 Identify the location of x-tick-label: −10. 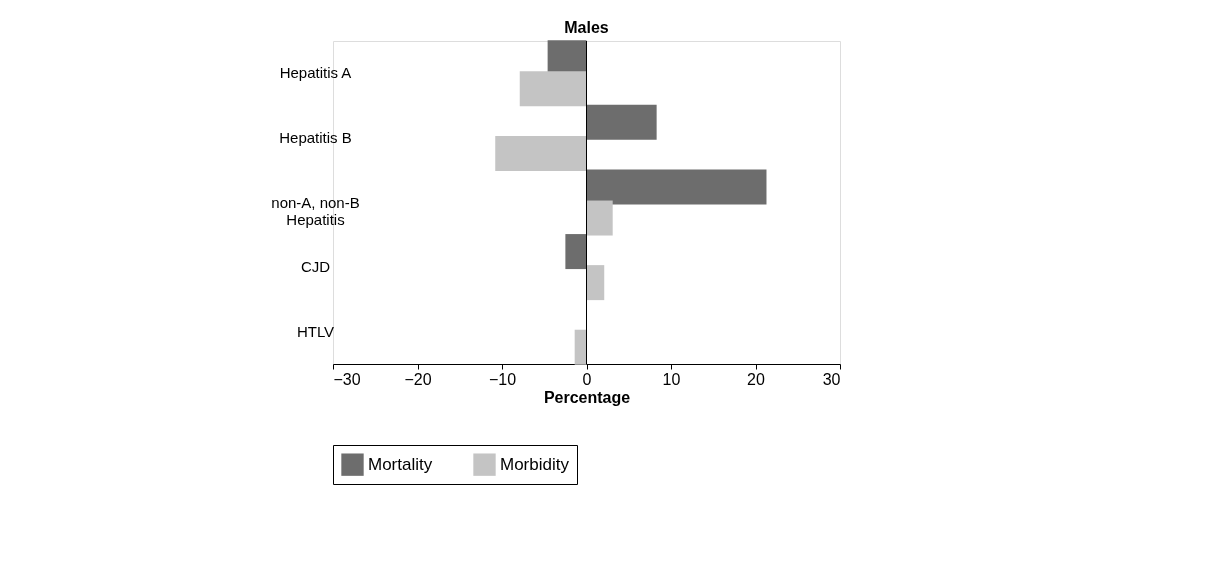
(502, 379).